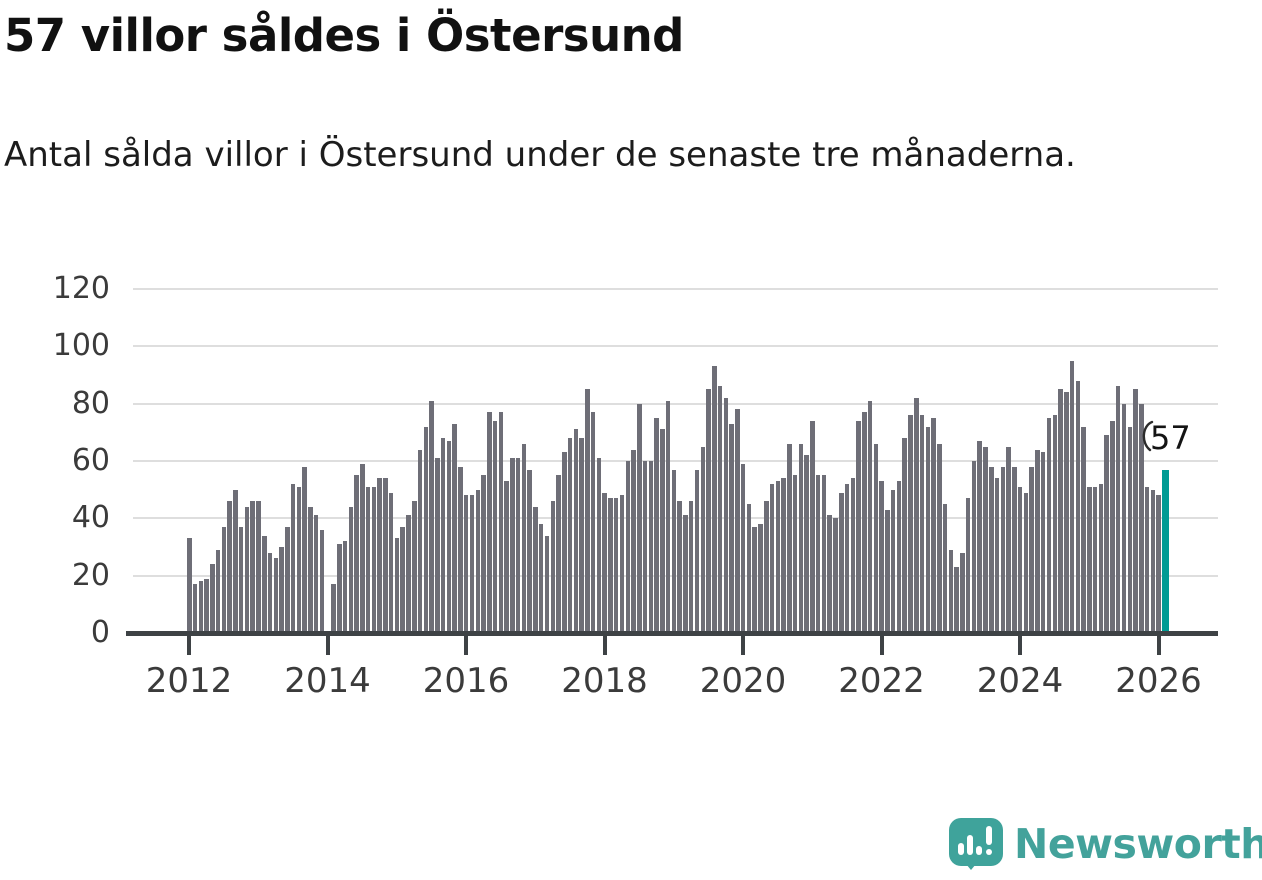 The height and width of the screenshot is (880, 1262). I want to click on annotation-value-label: 57, so click(1170, 438).